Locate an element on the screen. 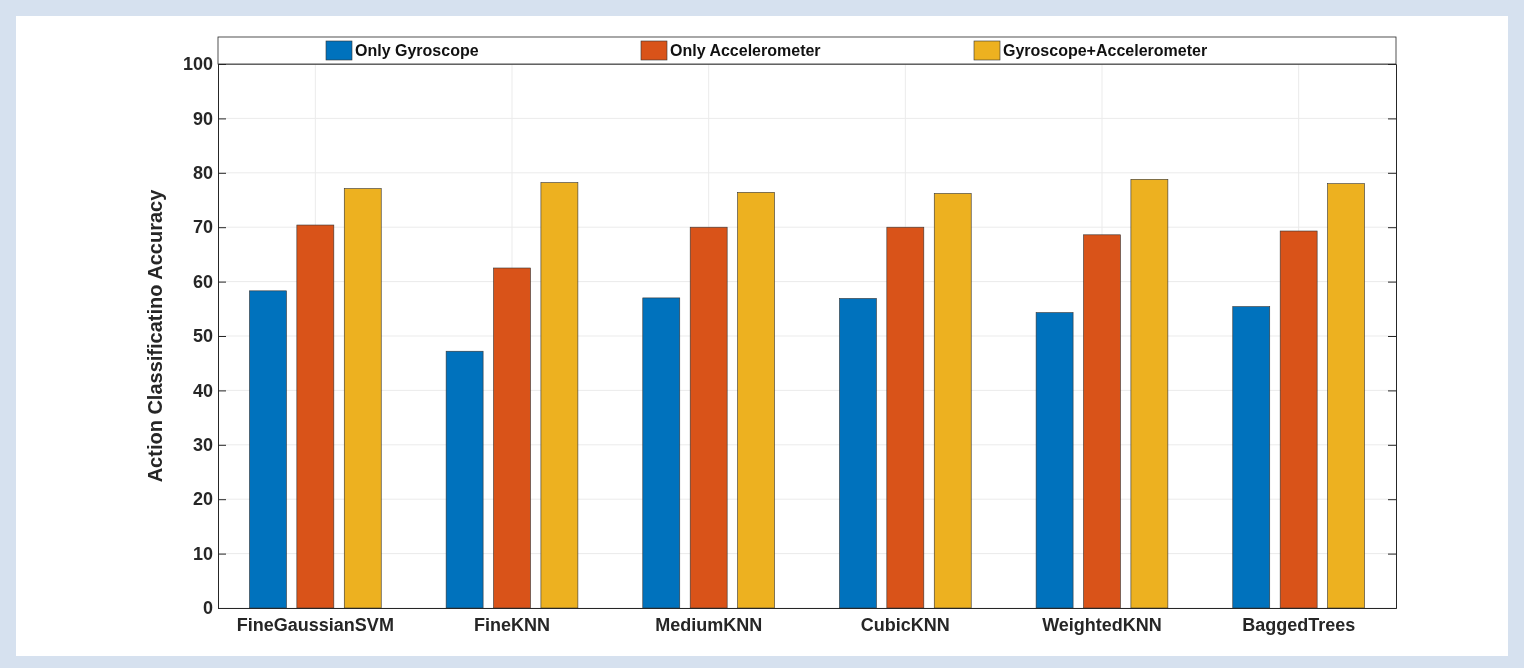 Image resolution: width=1524 pixels, height=668 pixels. x-tick-label: FineKNN is located at coordinates (512, 624).